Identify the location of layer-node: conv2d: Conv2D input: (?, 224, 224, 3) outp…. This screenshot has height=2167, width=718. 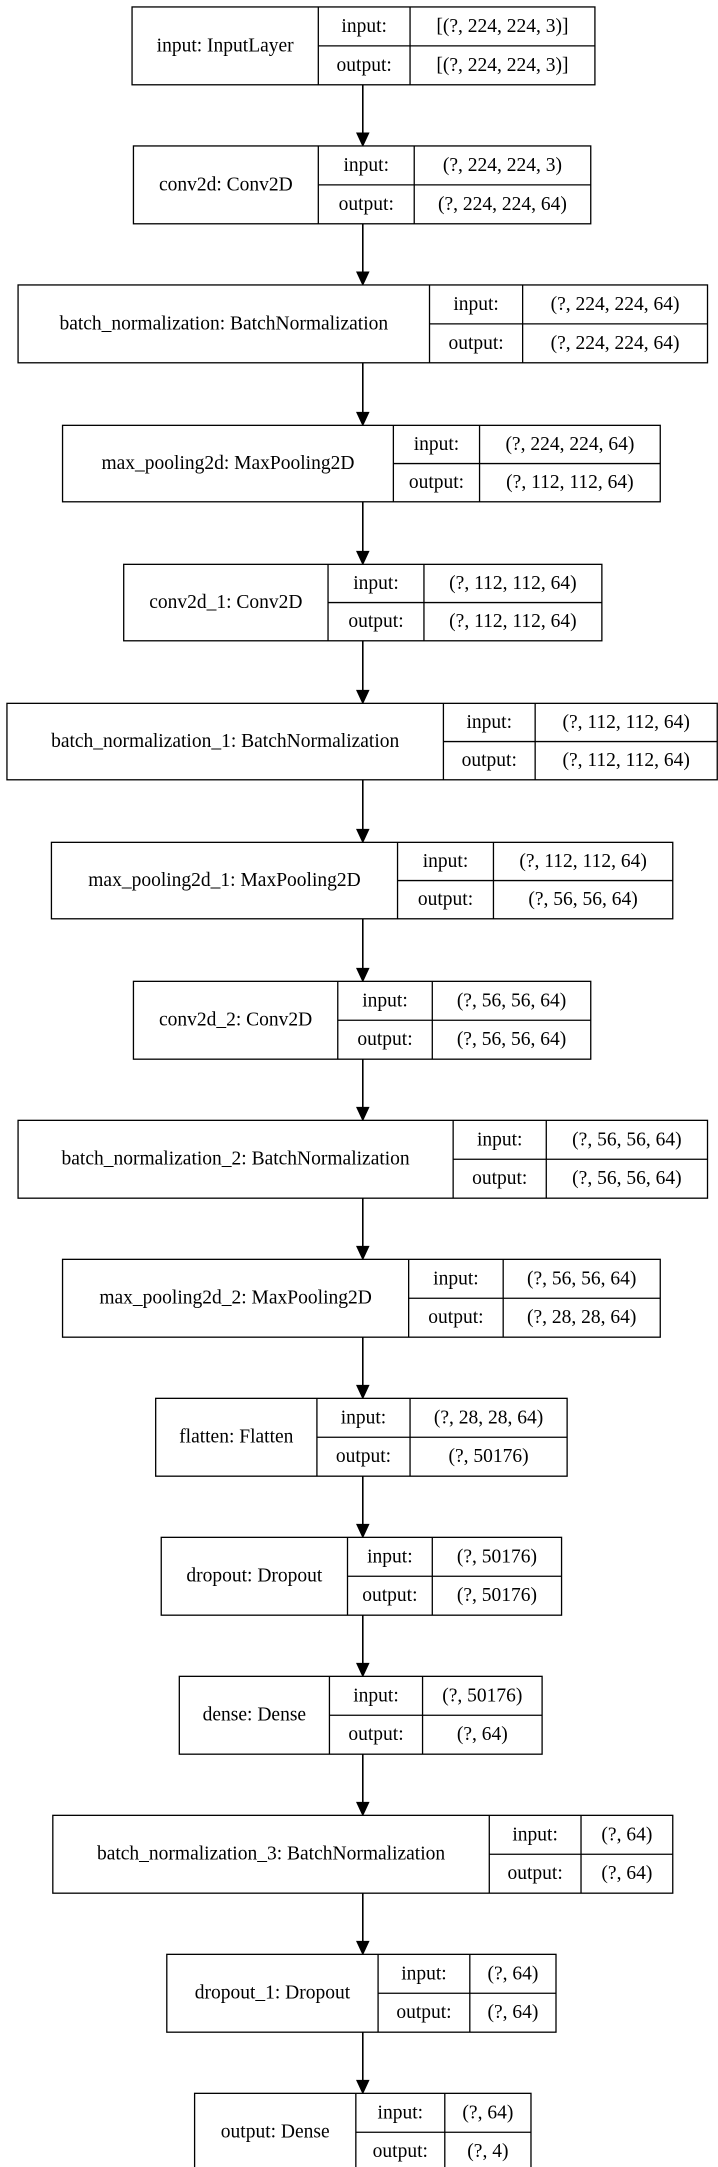
(362, 185).